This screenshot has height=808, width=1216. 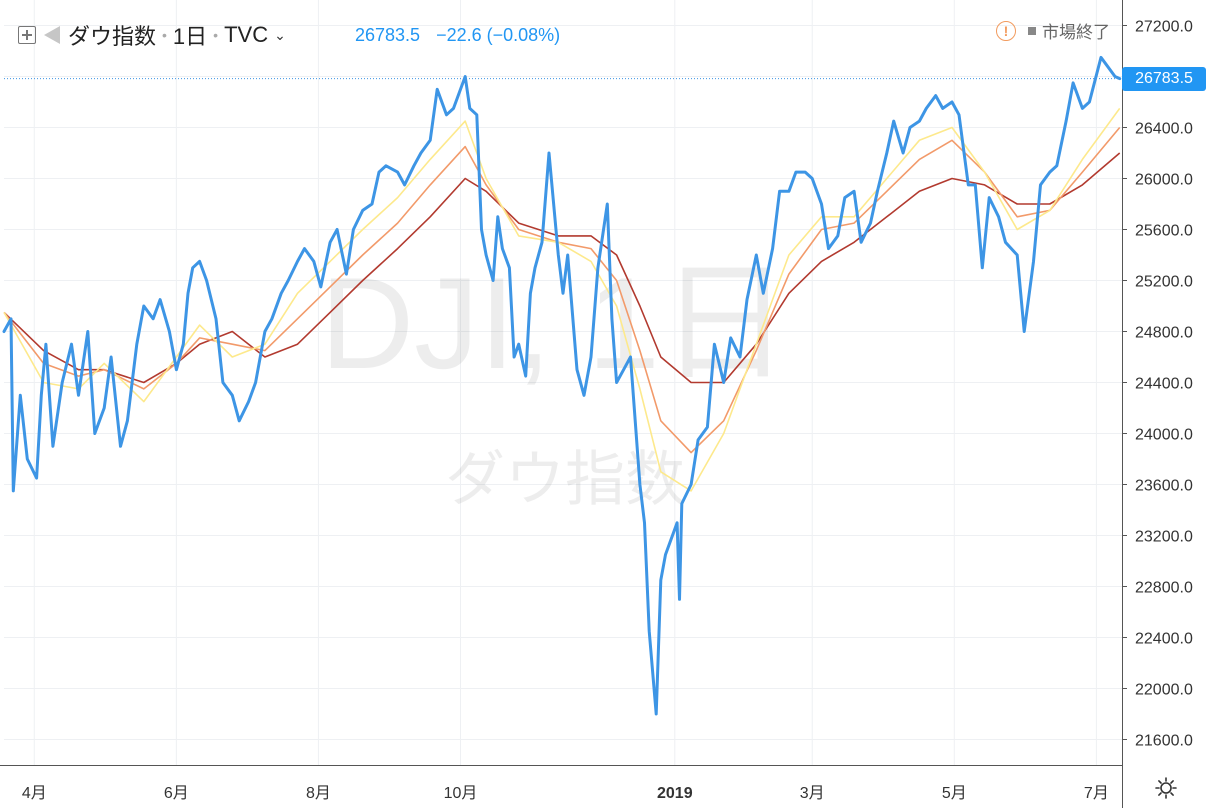 I want to click on time-tick-label: 6月, so click(x=176, y=793).